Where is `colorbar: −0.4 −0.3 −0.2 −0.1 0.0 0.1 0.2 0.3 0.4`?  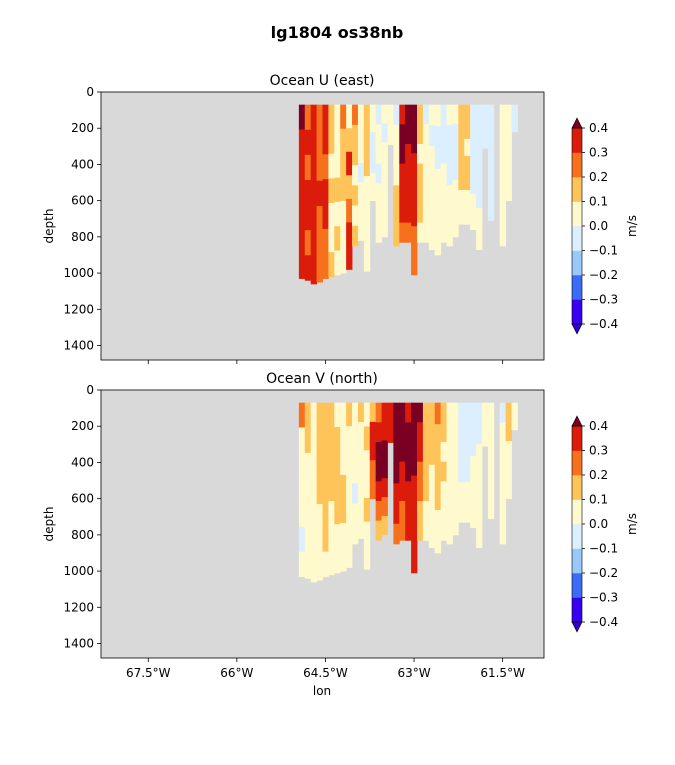
colorbar: −0.4 −0.3 −0.2 −0.1 0.0 0.1 0.2 0.3 0.4 is located at coordinates (594, 524).